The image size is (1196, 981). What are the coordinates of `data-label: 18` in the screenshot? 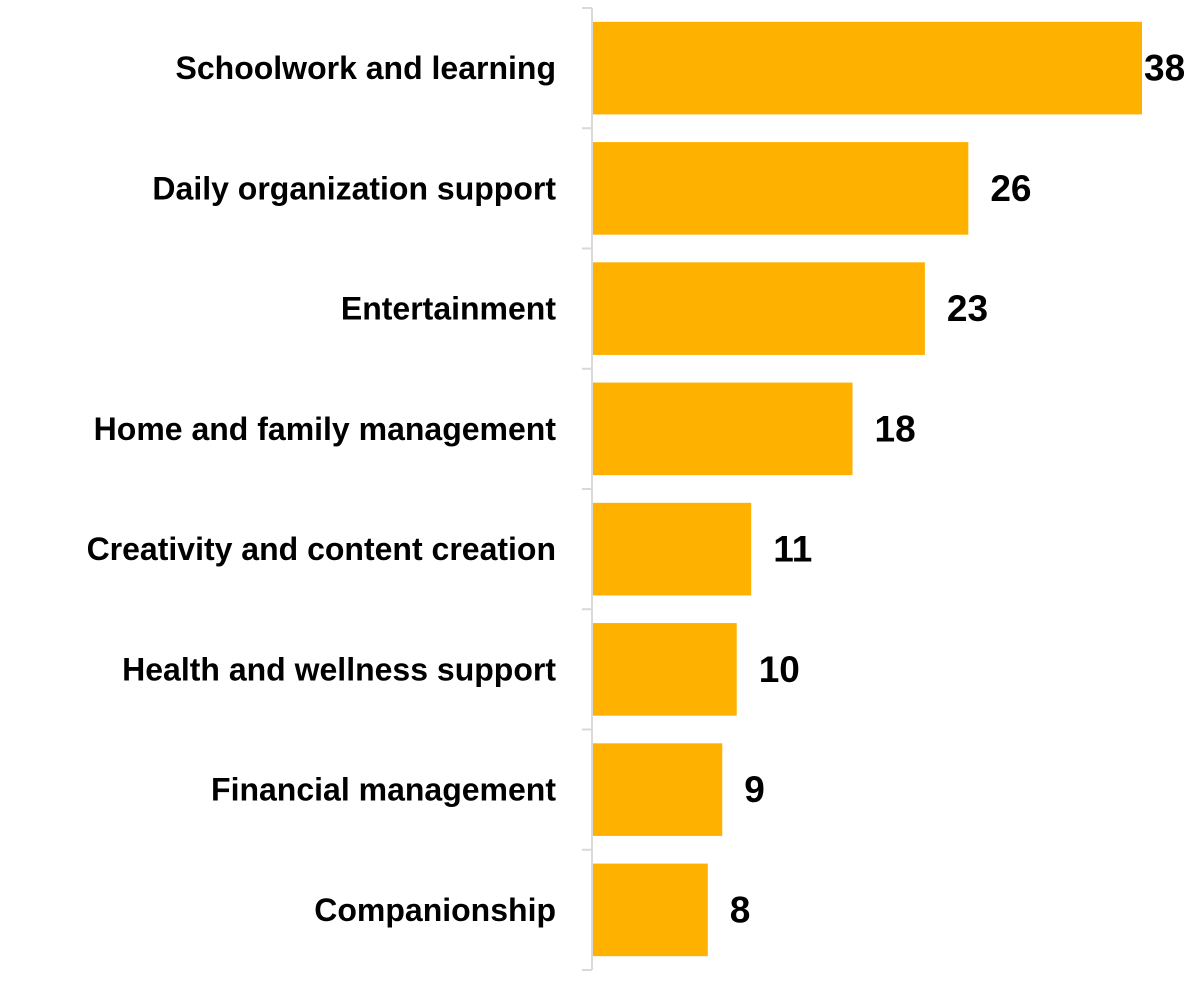 It's located at (895, 428).